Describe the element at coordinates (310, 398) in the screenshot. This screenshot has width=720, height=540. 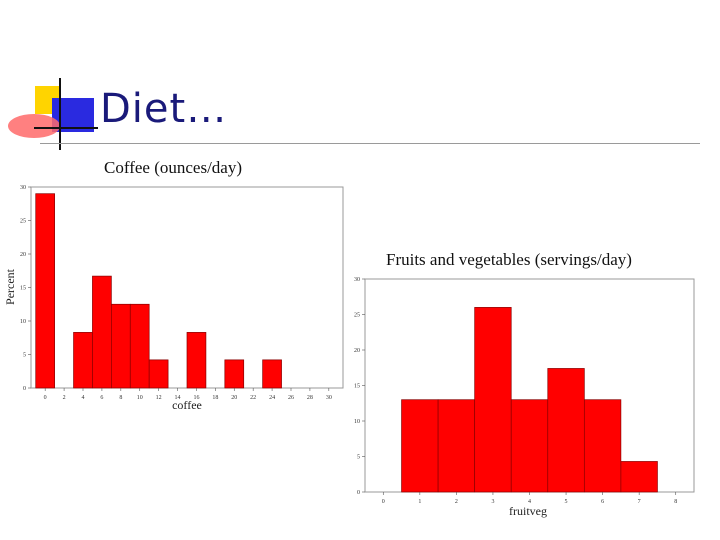
I see `coffee-x-tick-label: 28` at that location.